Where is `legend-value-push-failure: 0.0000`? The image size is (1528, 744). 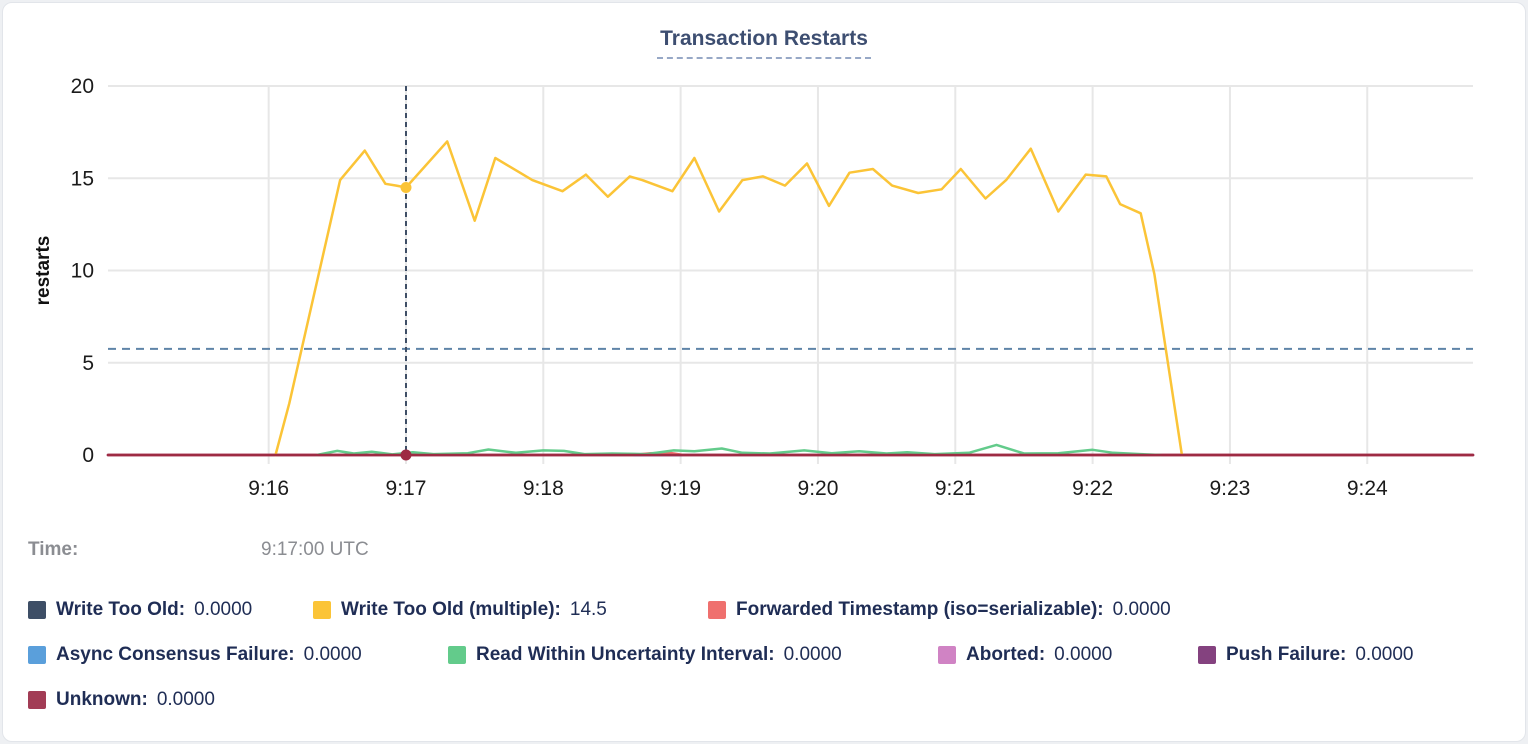 legend-value-push-failure: 0.0000 is located at coordinates (1384, 654).